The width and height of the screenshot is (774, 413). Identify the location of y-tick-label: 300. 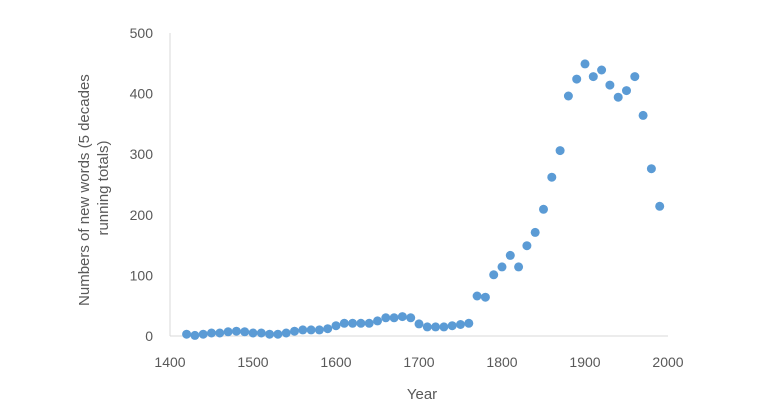
(142, 154).